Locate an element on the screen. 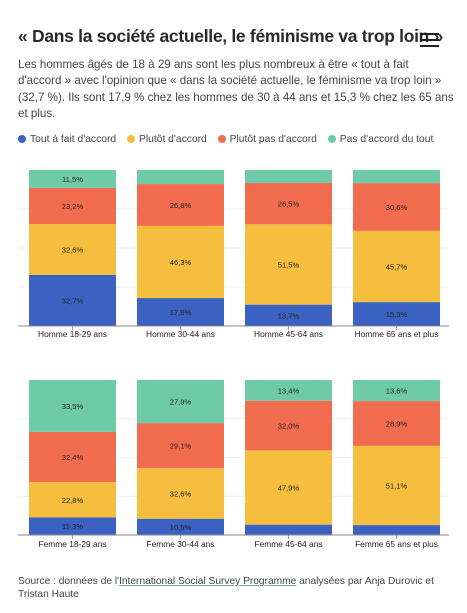 The height and width of the screenshot is (613, 467). legend-label: Plutôt d'accord is located at coordinates (172, 139).